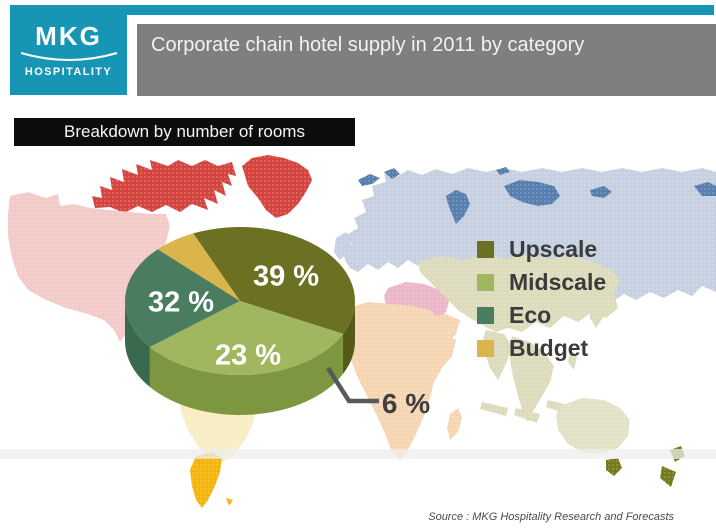 This screenshot has height=531, width=716. Describe the element at coordinates (358, 454) in the screenshot. I see `background-band` at that location.